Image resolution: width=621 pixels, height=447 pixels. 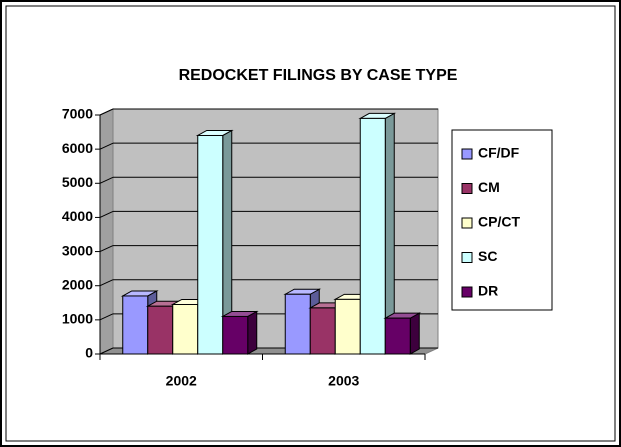 What do you see at coordinates (77, 250) in the screenshot?
I see `y-tick-label: 3000` at bounding box center [77, 250].